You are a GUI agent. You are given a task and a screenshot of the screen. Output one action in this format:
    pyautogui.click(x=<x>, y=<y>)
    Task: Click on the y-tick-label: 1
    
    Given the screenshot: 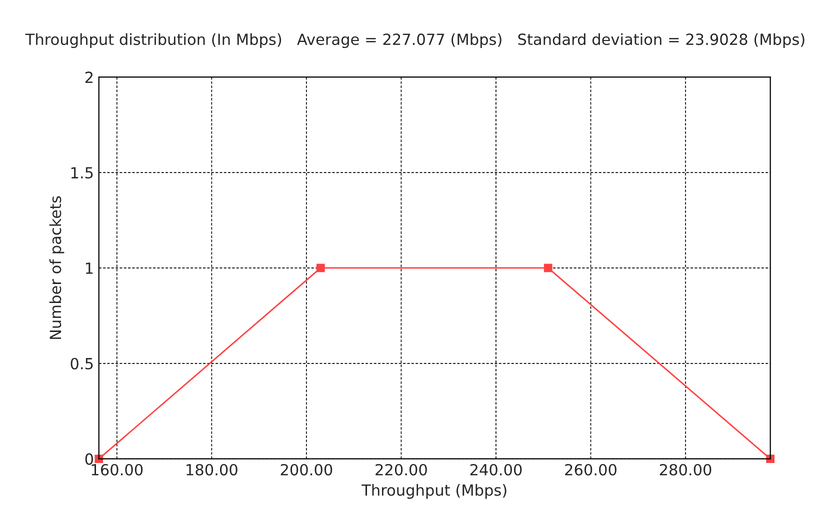 What is the action you would take?
    pyautogui.click(x=89, y=268)
    